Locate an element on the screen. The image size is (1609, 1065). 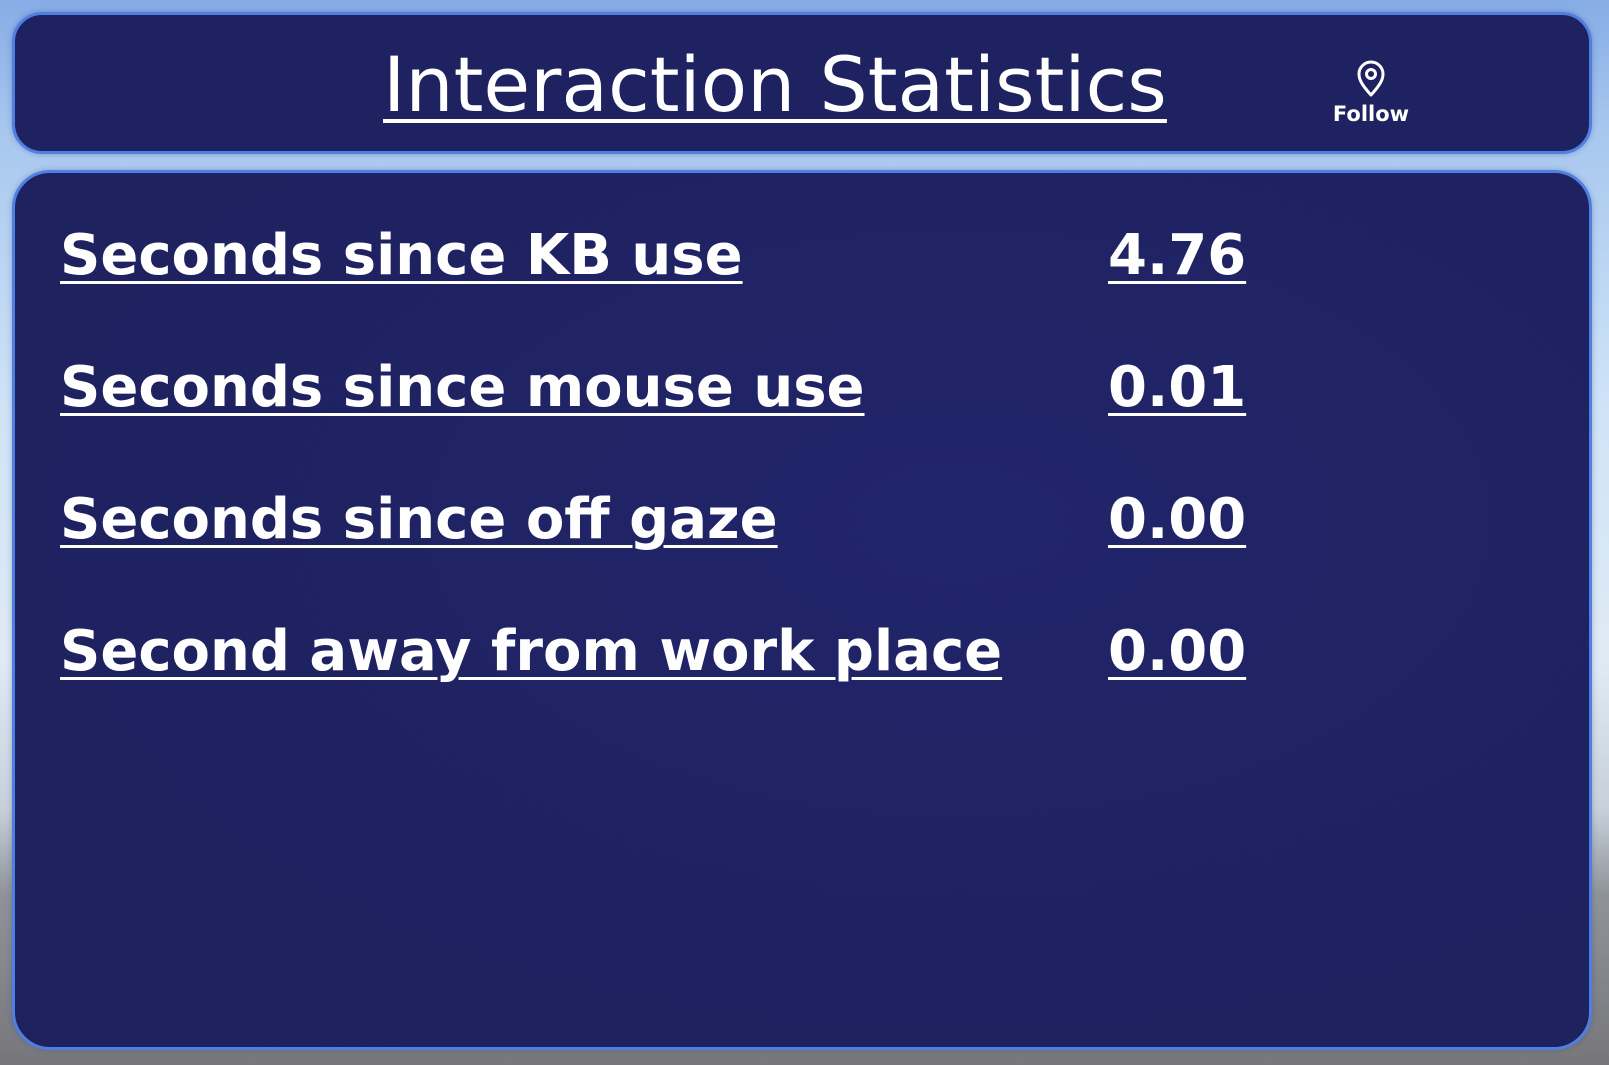
stat-label-mouse: Seconds since mouse use is located at coordinates (462, 387).